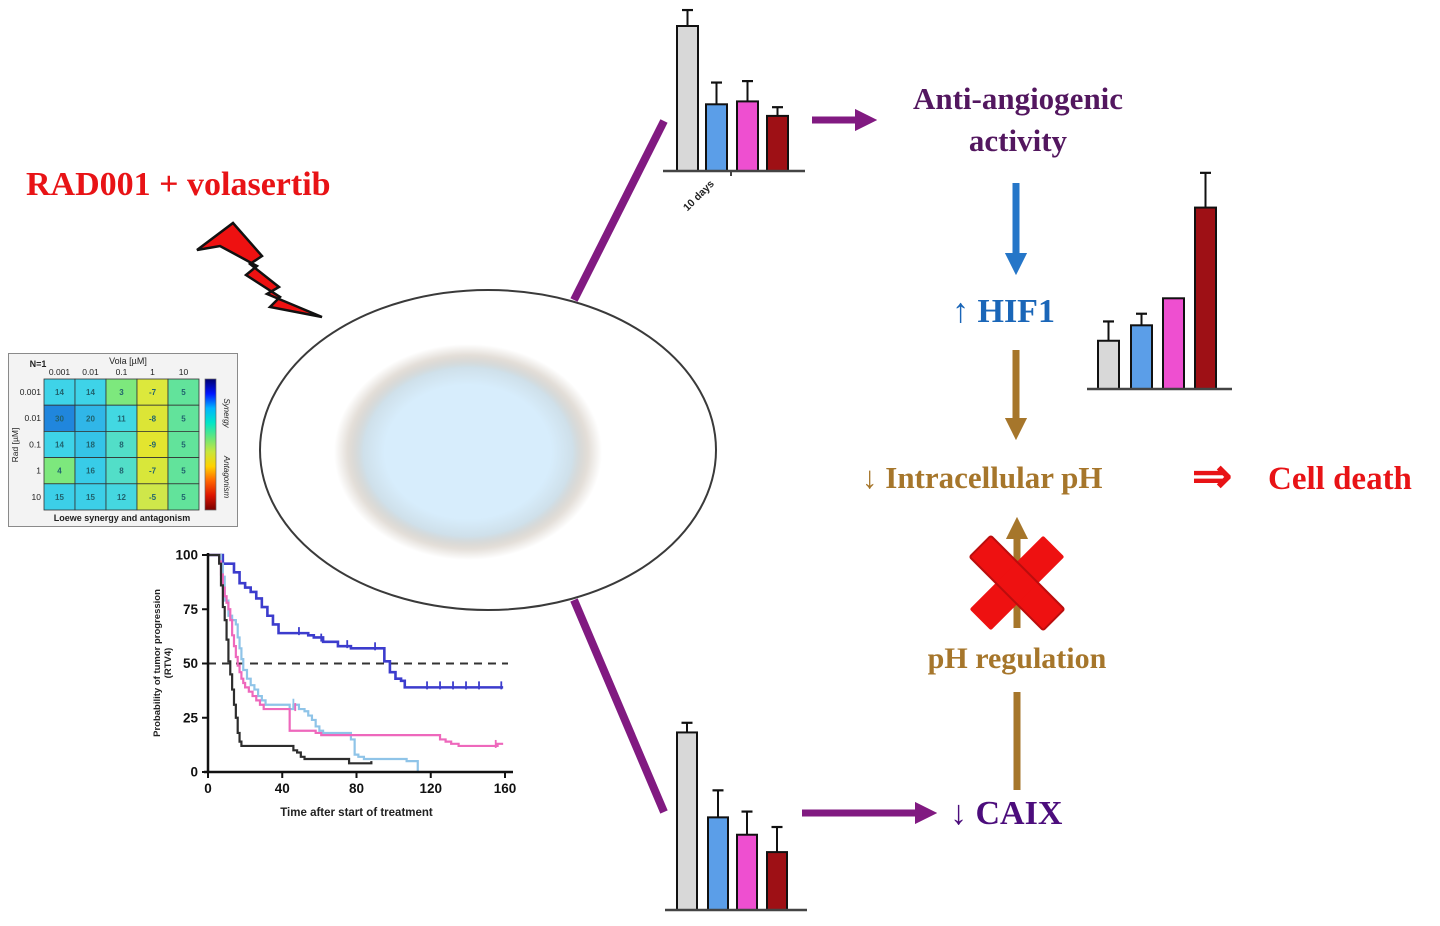 The image size is (1440, 926). What do you see at coordinates (282, 788) in the screenshot?
I see `svg-text: 40` at bounding box center [282, 788].